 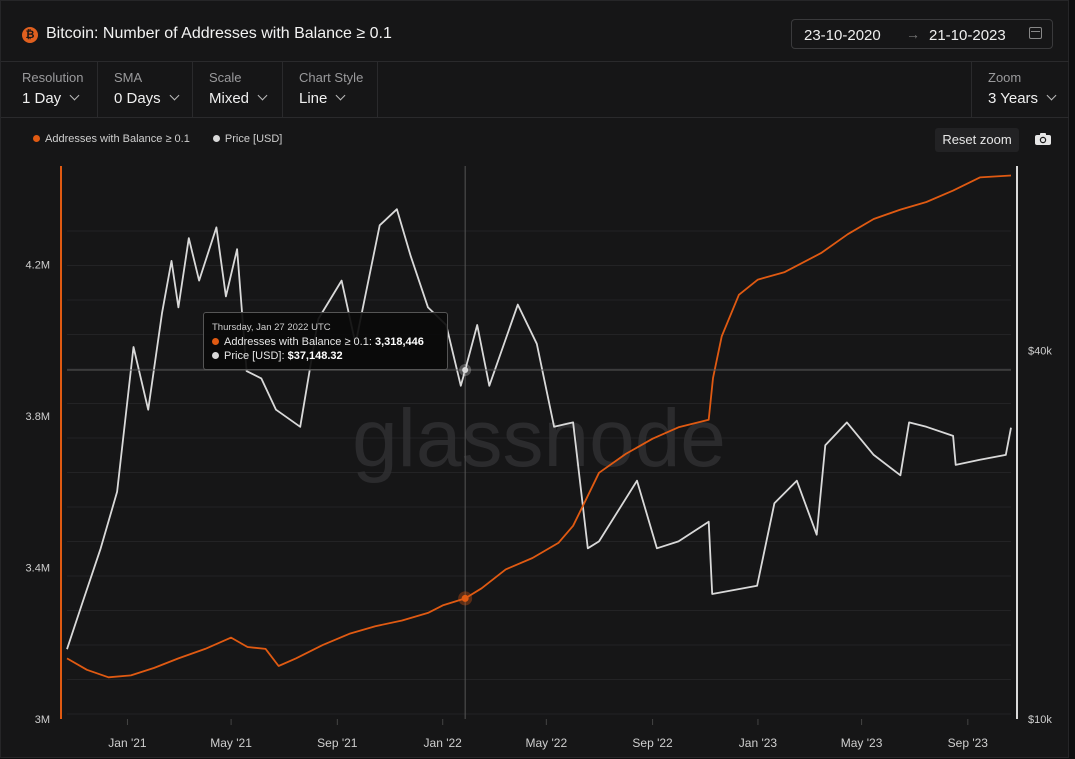 What do you see at coordinates (254, 356) in the screenshot?
I see `tooltip-label-price: Price [USD]:` at bounding box center [254, 356].